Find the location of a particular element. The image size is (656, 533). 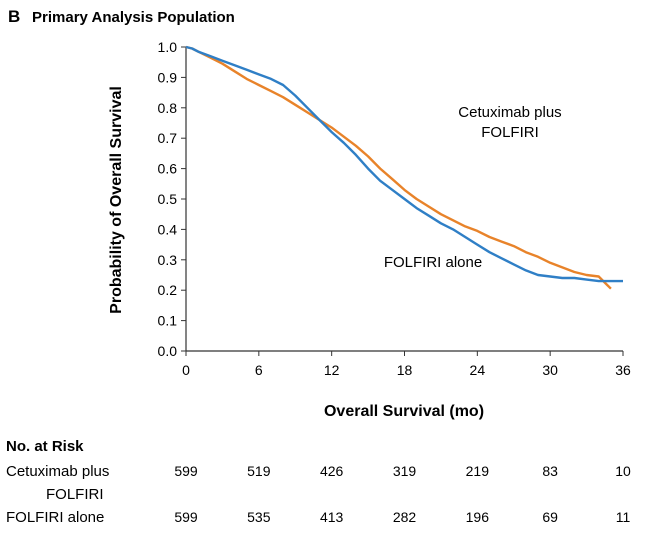

x-tick-label: 18 is located at coordinates (405, 370).